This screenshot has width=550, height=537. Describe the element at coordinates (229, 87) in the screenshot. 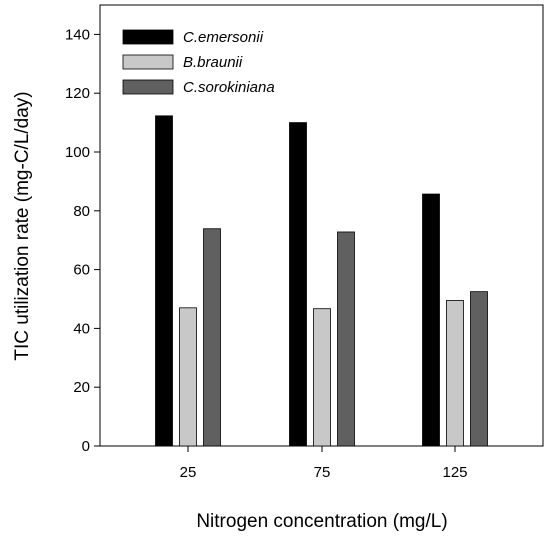

I see `legend-label: C.sorokiniana` at that location.